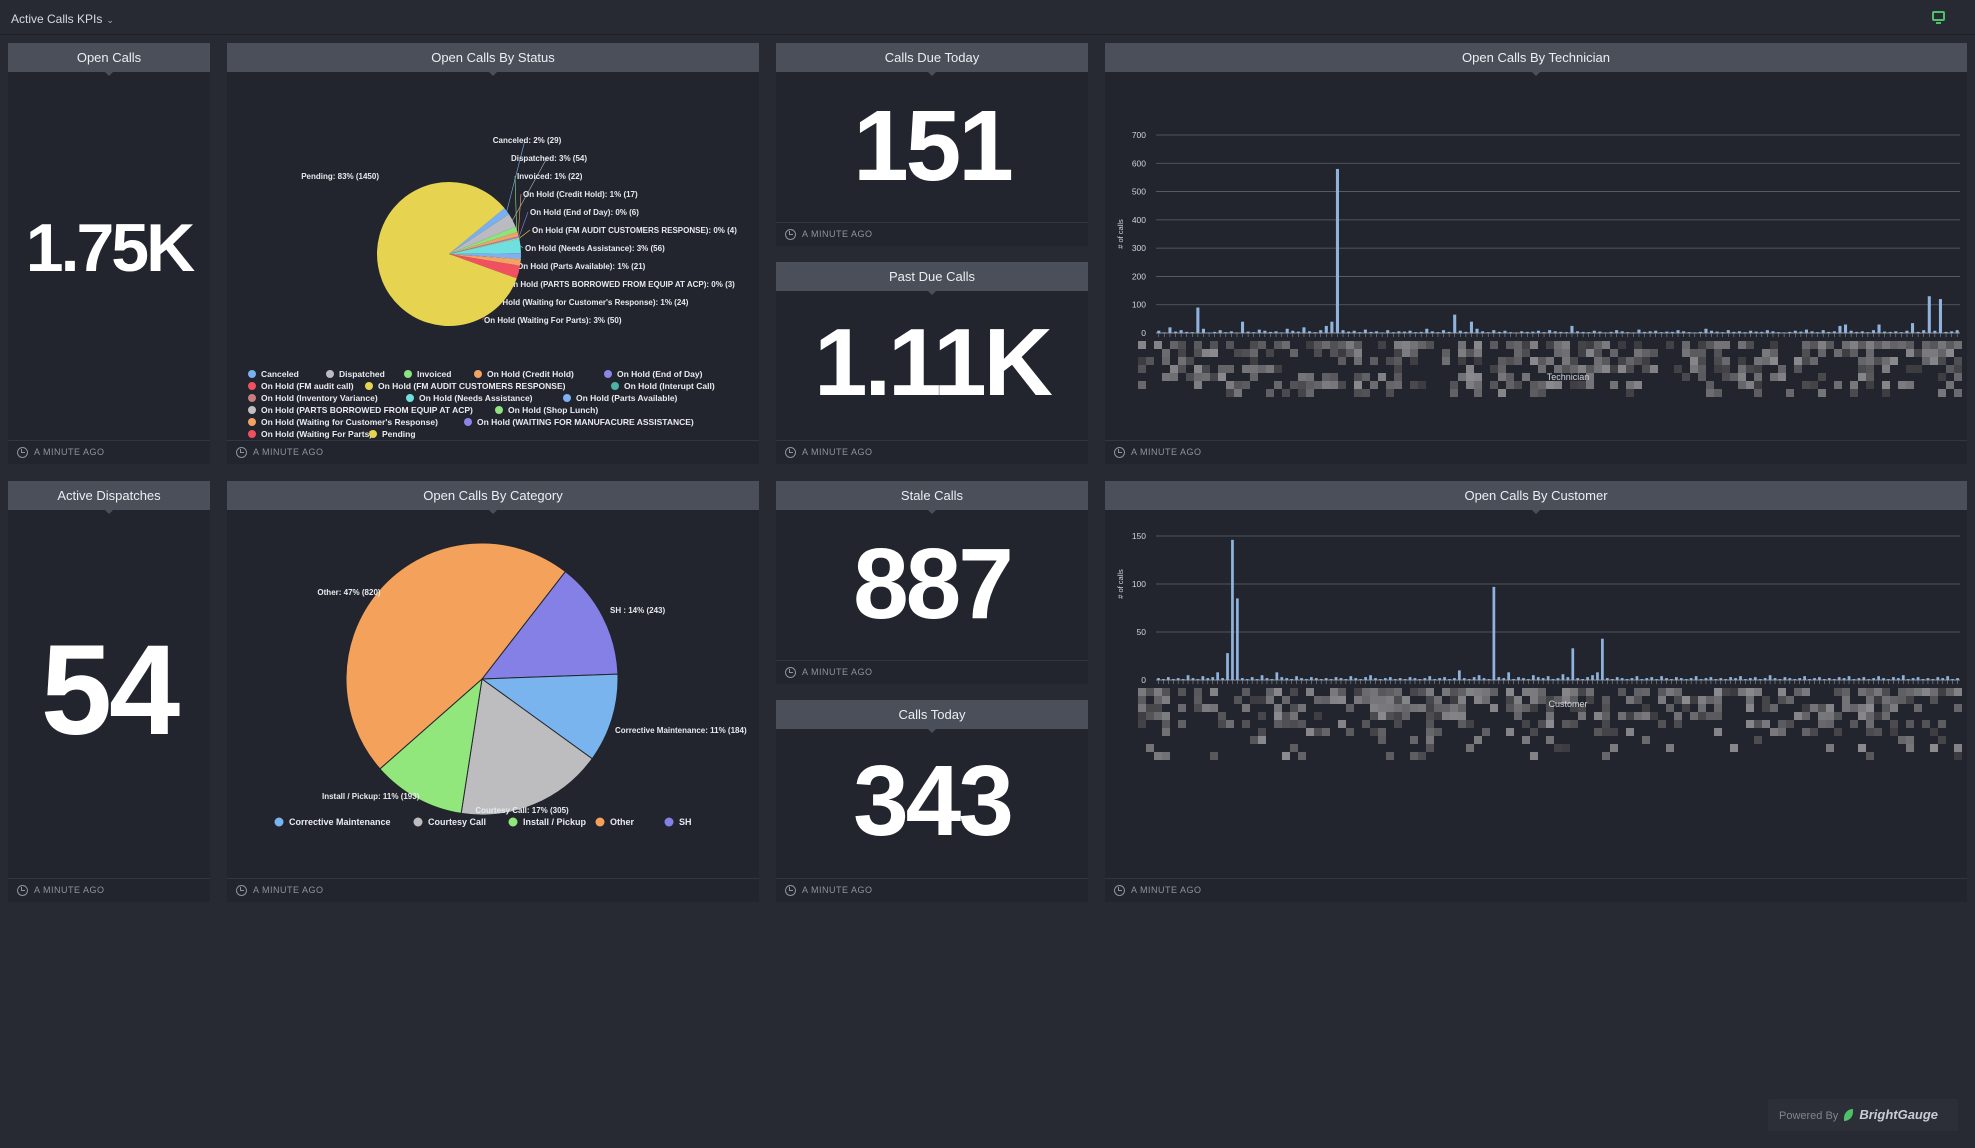 The width and height of the screenshot is (1975, 1148). Describe the element at coordinates (1938, 17) in the screenshot. I see `tv-icon` at that location.